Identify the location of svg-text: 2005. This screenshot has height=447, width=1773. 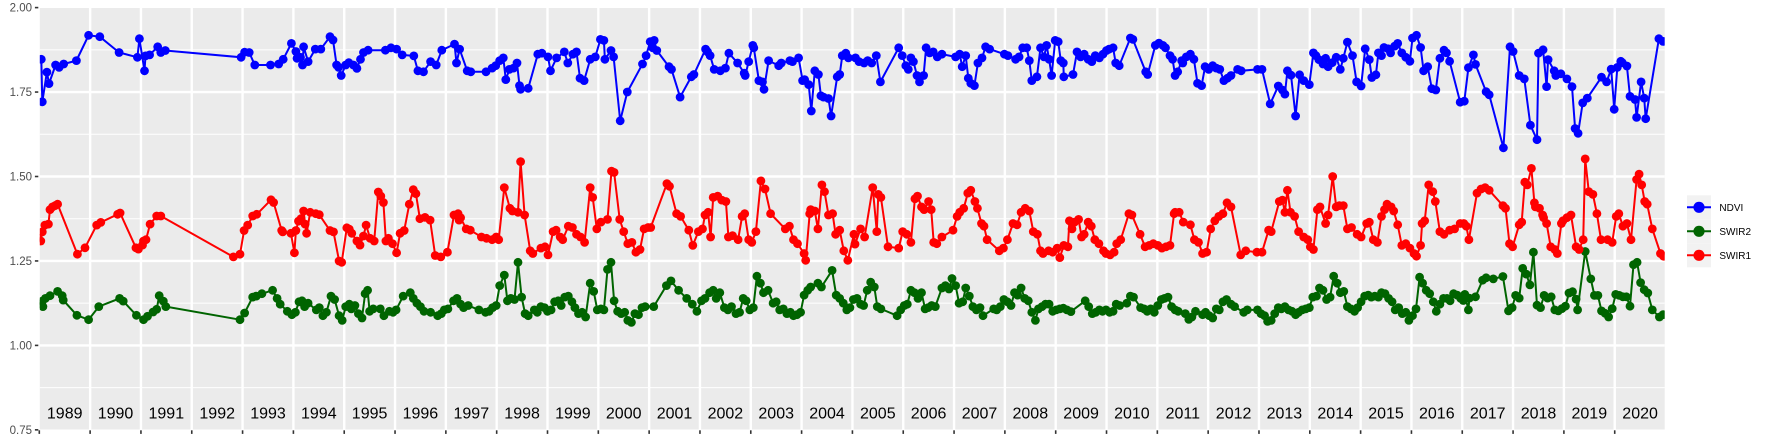
(878, 414).